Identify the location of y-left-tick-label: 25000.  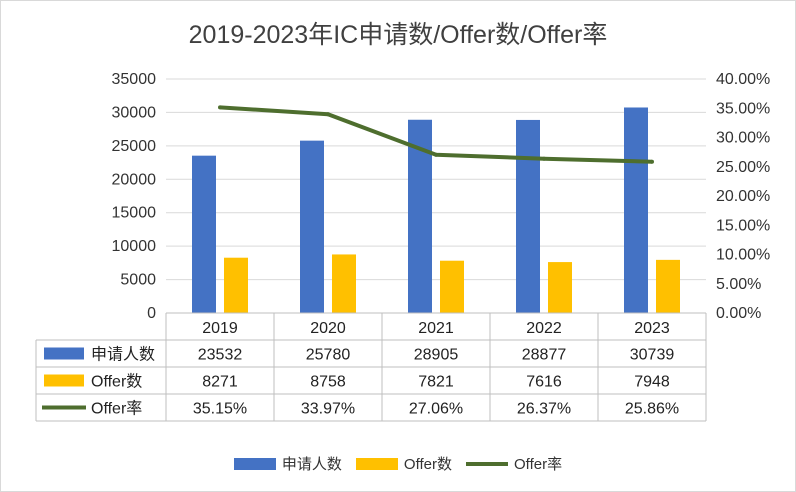
(134, 146).